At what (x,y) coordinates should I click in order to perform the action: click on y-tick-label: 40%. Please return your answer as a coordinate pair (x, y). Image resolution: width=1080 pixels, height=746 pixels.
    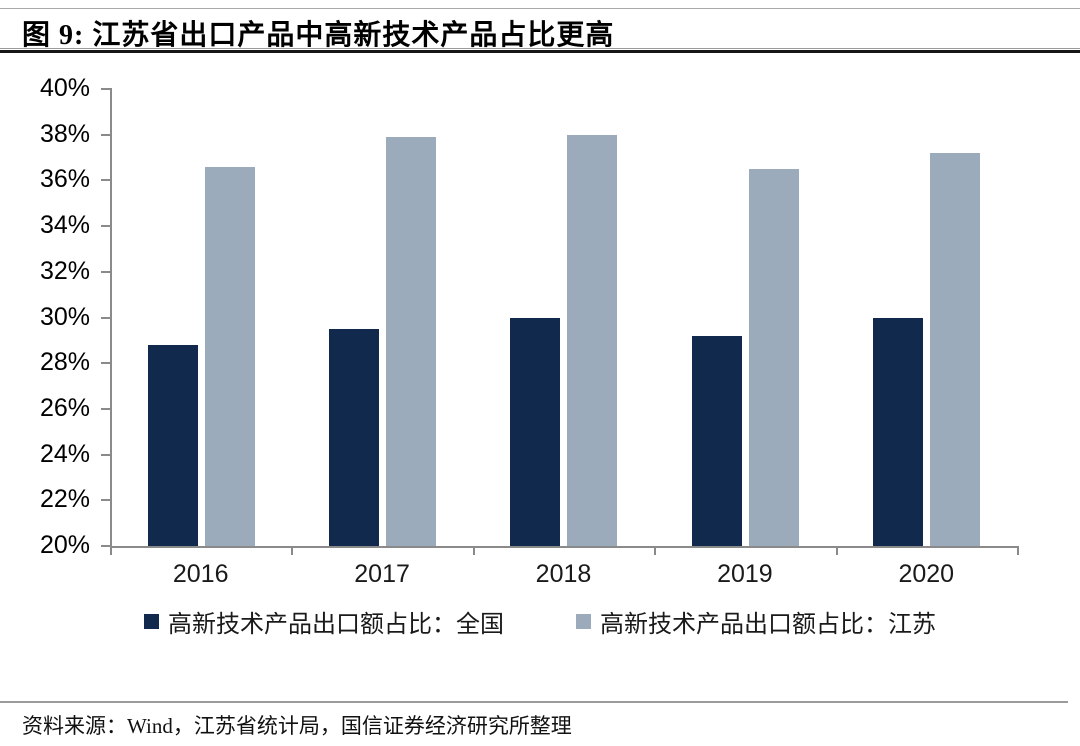
    Looking at the image, I should click on (64, 88).